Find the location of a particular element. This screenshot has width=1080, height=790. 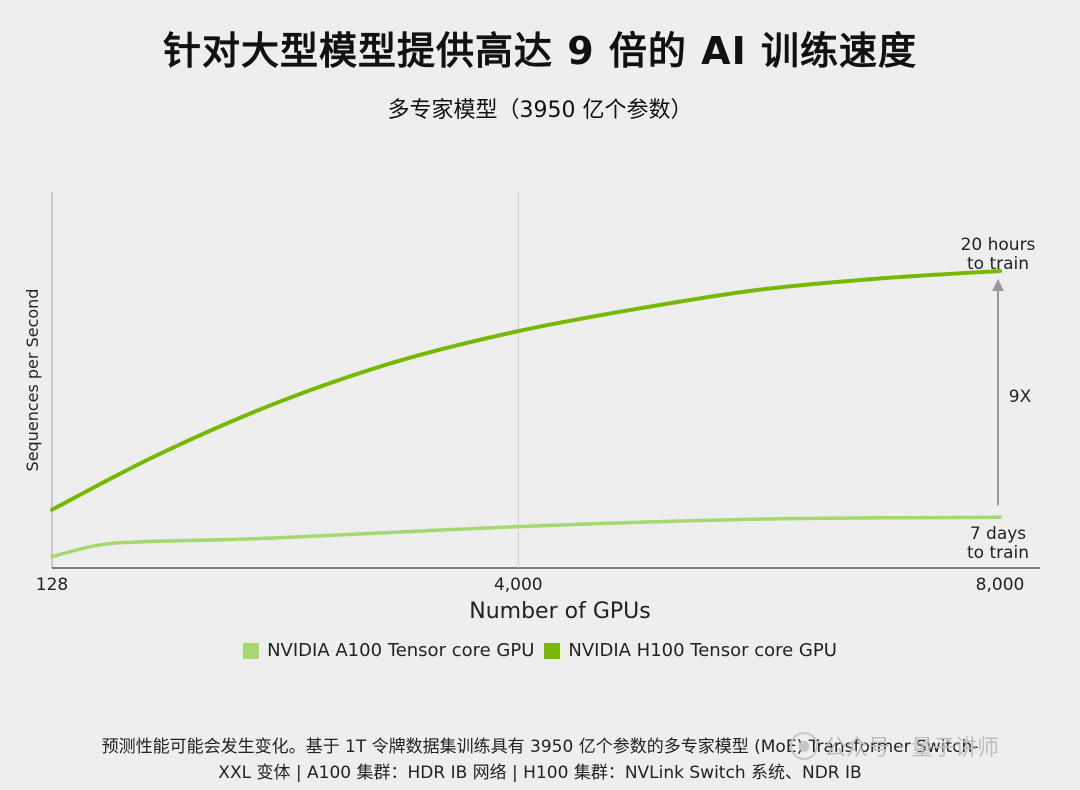

y-axis-label: Sequences per Second is located at coordinates (32, 380).